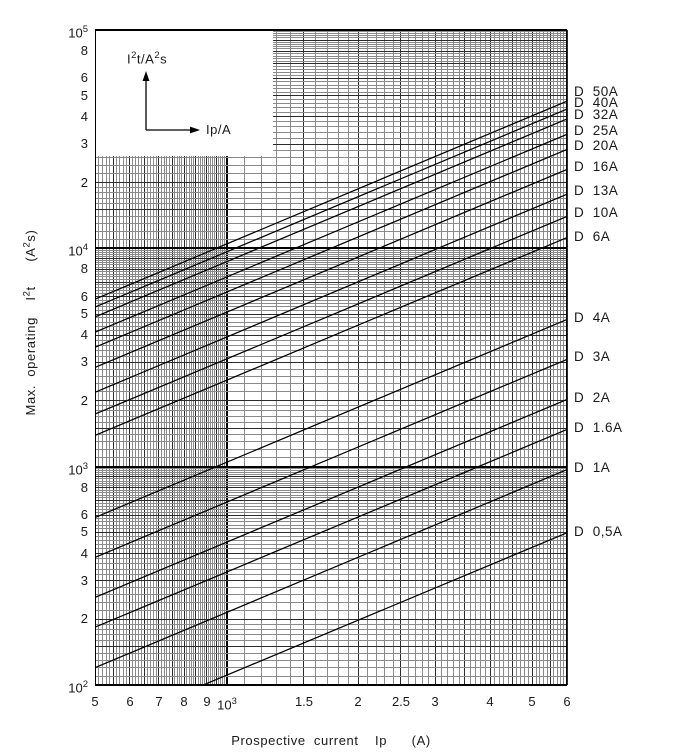 The width and height of the screenshot is (675, 756). What do you see at coordinates (598, 427) in the screenshot?
I see `series-label: D 1.6A` at bounding box center [598, 427].